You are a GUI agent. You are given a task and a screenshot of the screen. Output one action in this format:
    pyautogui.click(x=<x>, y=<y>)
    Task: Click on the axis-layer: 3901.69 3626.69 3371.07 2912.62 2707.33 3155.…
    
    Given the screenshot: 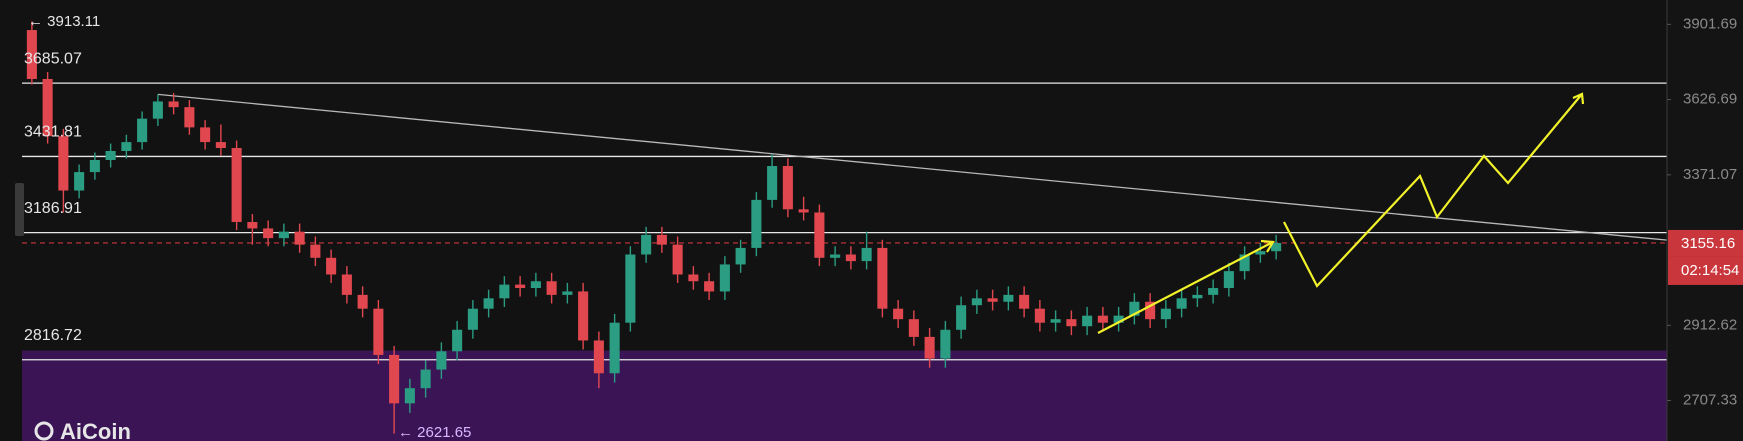 What is the action you would take?
    pyautogui.click(x=1705, y=212)
    